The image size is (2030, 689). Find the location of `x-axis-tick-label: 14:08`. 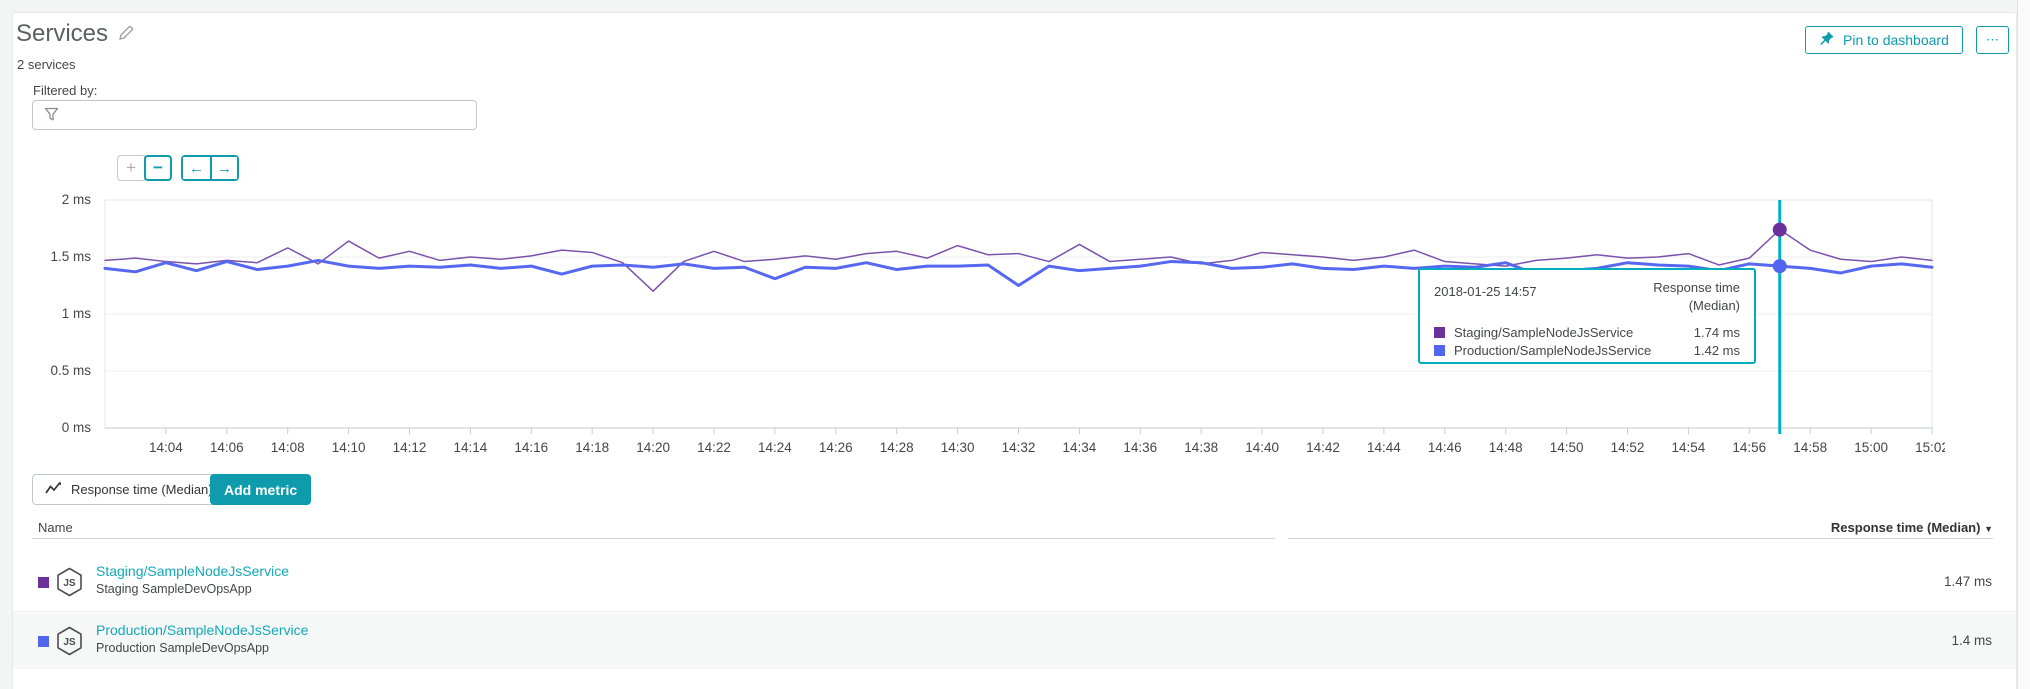

x-axis-tick-label: 14:08 is located at coordinates (288, 447).